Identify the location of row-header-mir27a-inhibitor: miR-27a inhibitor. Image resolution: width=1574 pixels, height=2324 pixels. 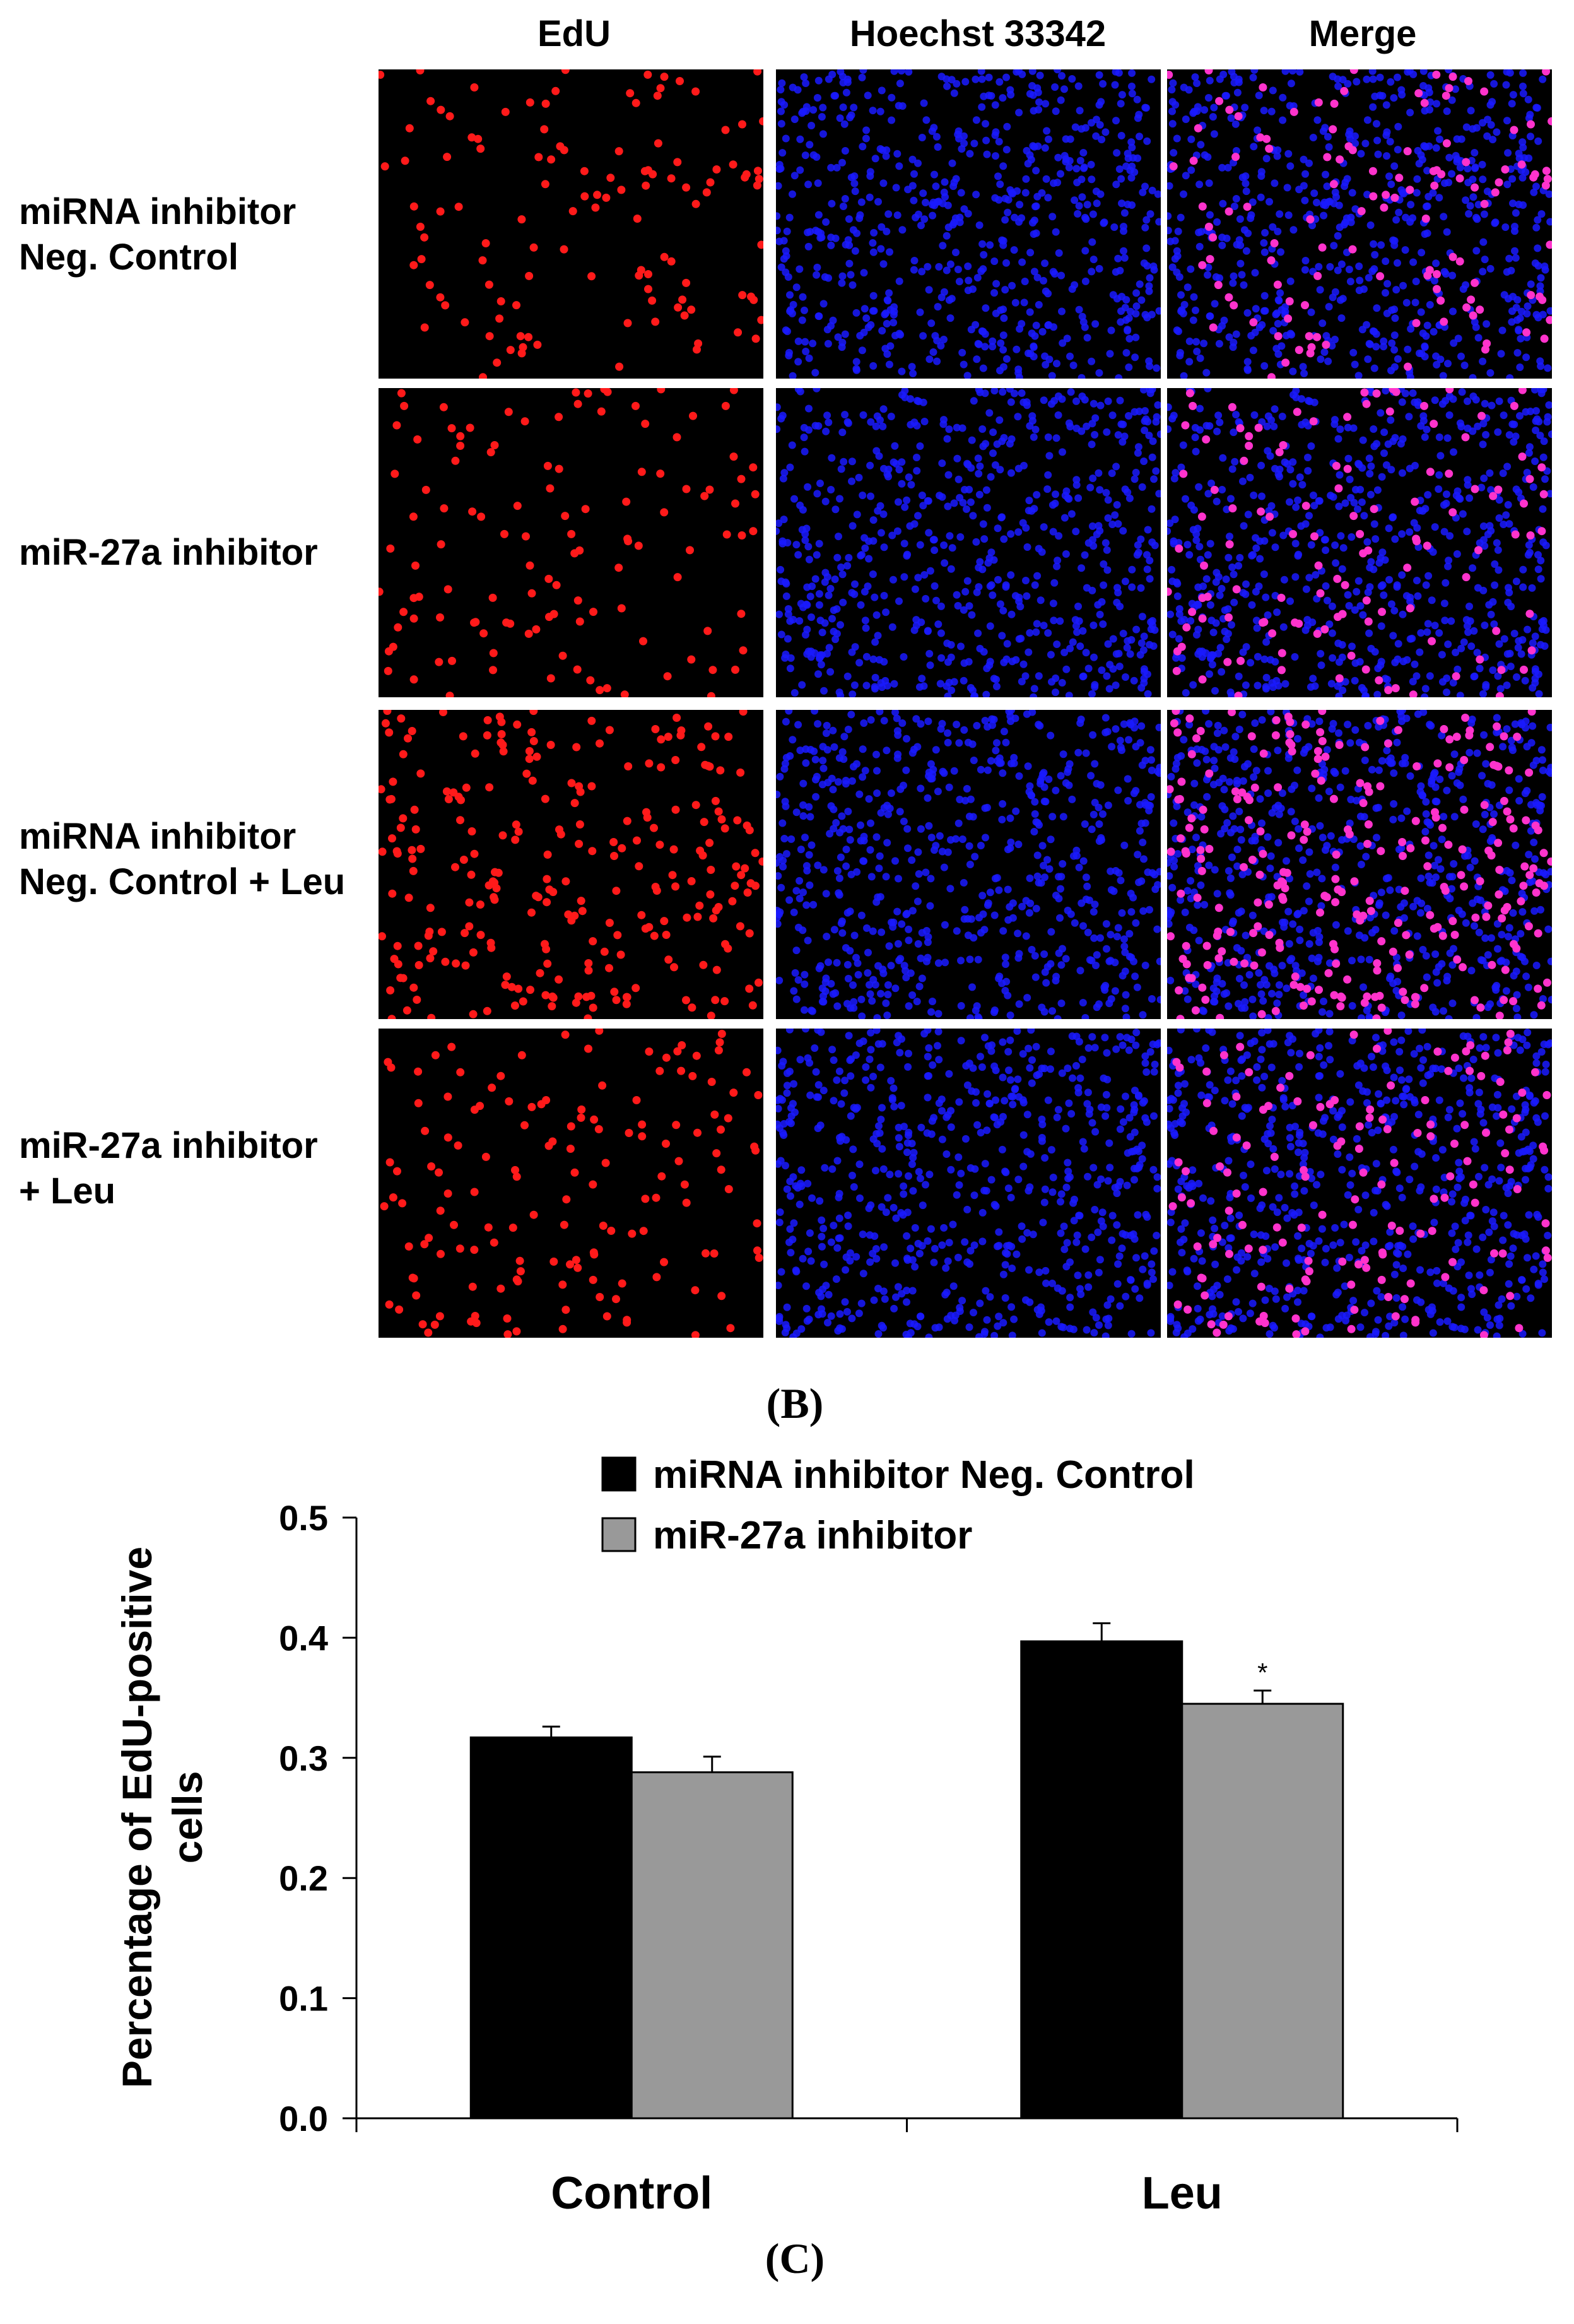
(168, 552).